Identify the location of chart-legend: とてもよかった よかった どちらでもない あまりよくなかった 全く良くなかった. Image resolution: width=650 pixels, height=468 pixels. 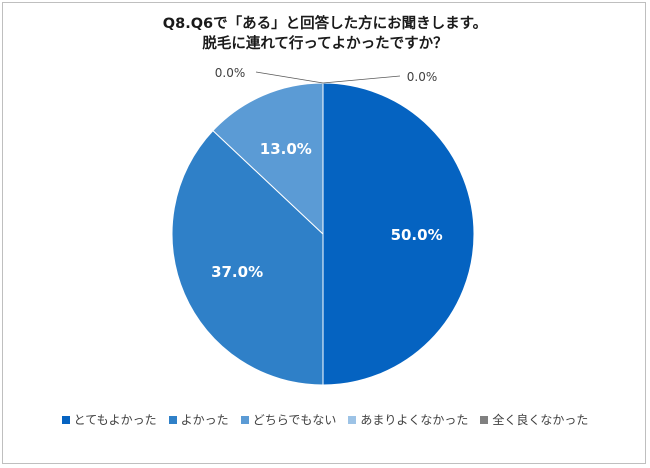
(325, 419).